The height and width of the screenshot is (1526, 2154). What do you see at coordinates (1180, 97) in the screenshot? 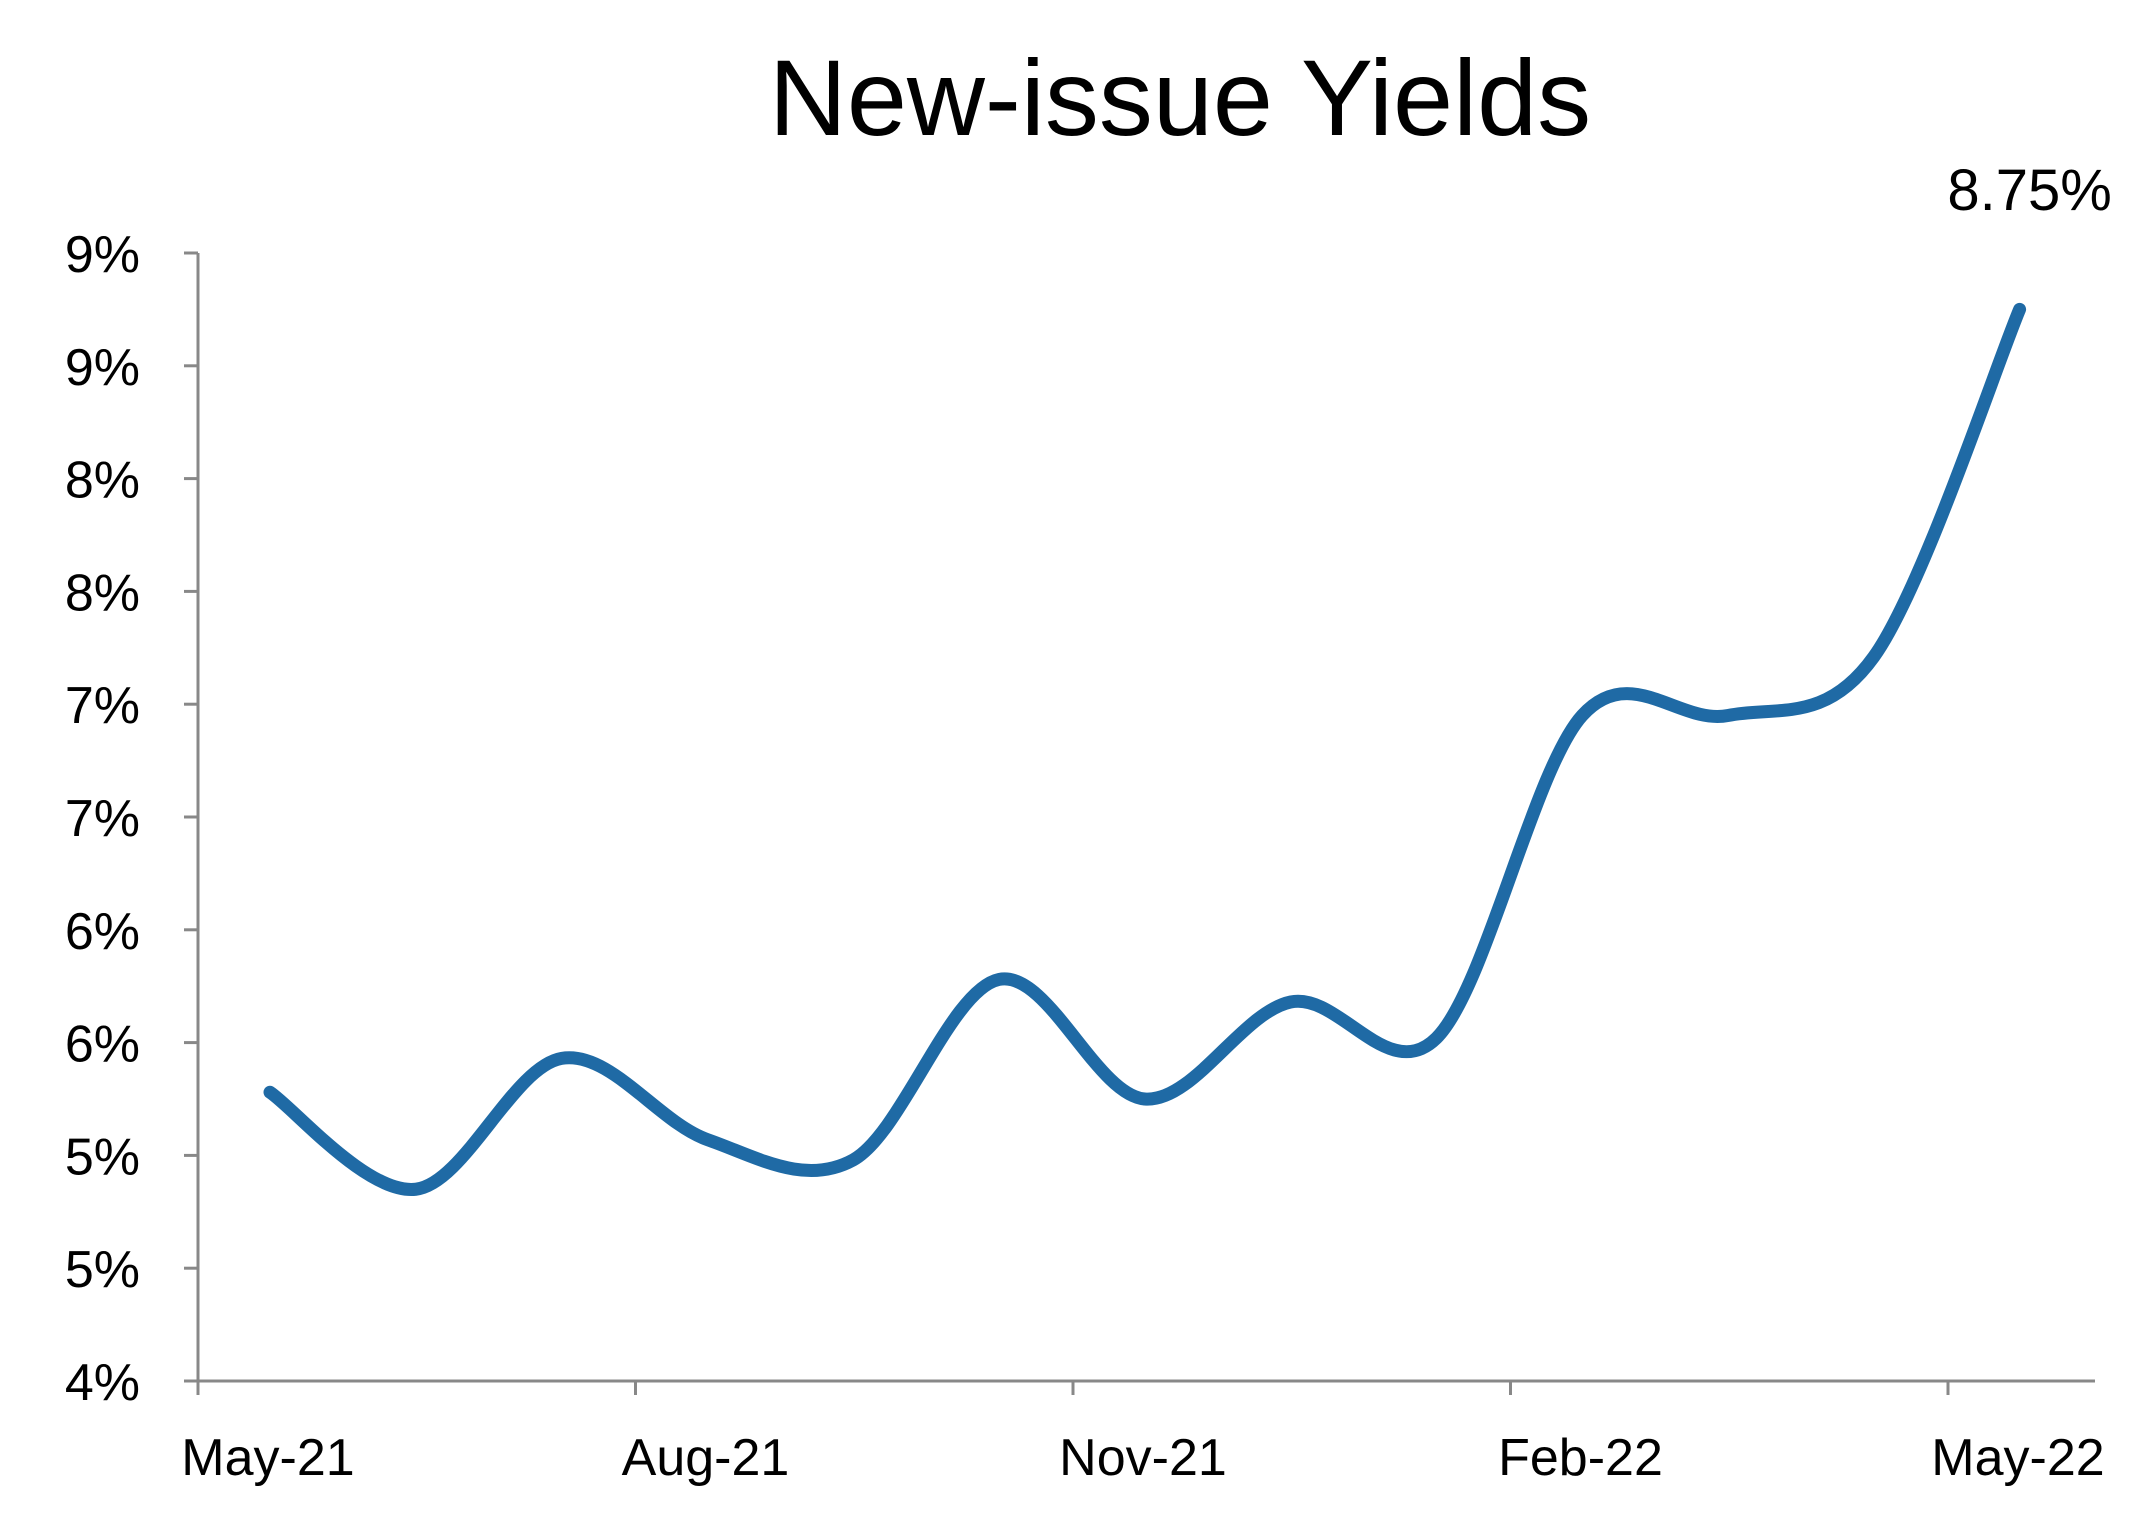
I see `chart-title: New-issue Yields` at bounding box center [1180, 97].